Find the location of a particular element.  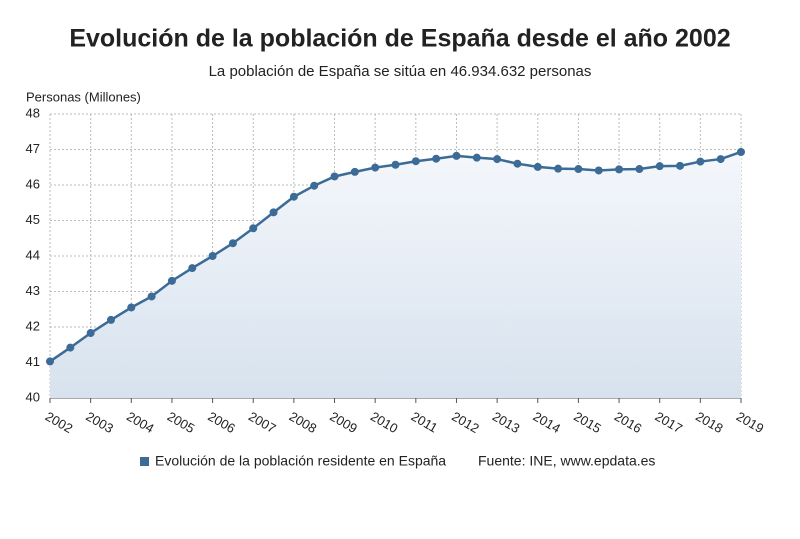

y-tick-label: 46 is located at coordinates (33, 183).